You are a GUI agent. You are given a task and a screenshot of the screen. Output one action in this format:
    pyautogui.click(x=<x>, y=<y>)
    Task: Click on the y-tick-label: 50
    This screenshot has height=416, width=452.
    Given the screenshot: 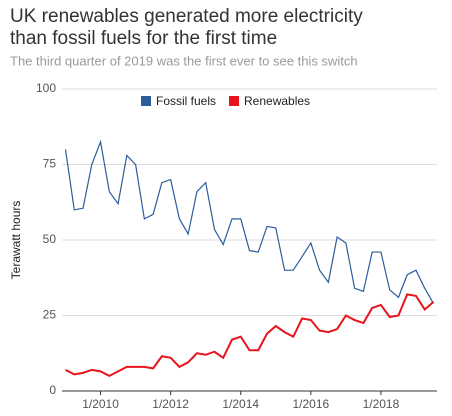 What is the action you would take?
    pyautogui.click(x=50, y=239)
    